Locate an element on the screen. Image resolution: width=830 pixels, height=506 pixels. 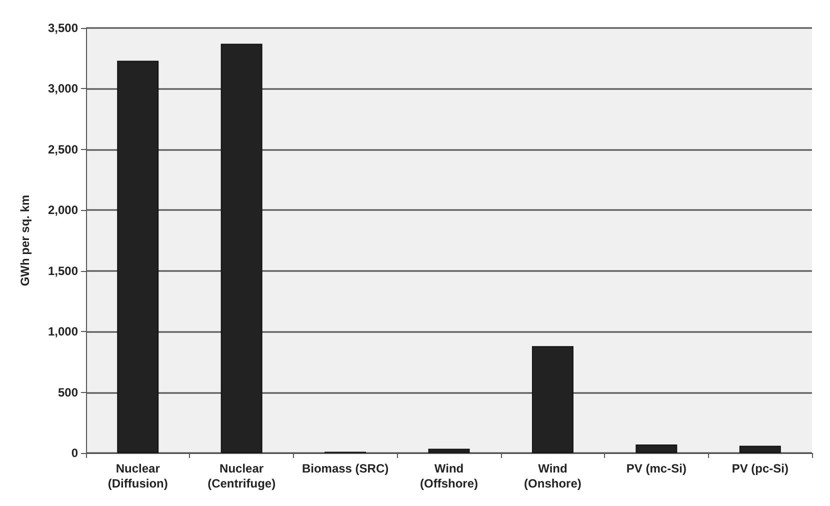
y-tick-label: 0 is located at coordinates (74, 453).